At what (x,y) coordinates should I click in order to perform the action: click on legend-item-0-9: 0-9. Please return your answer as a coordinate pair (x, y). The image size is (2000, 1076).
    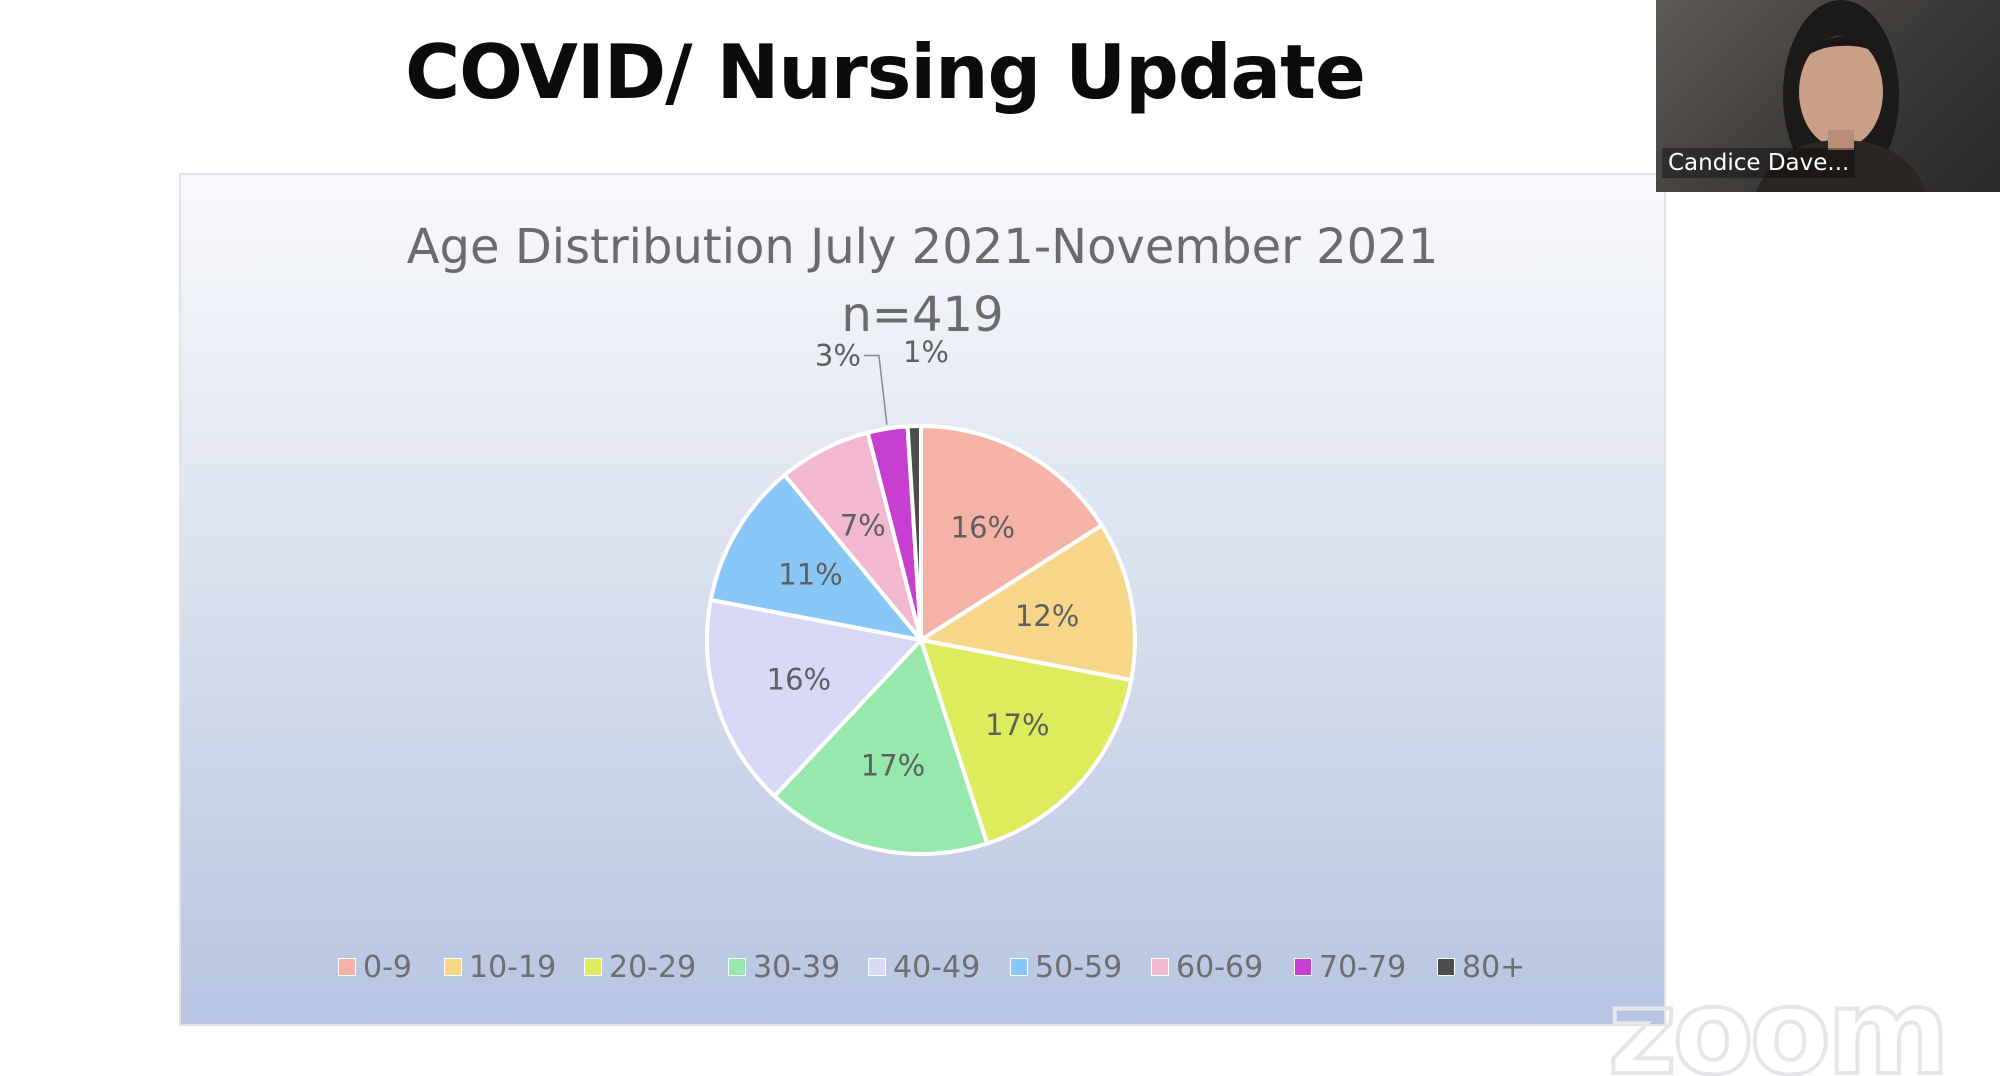
    Looking at the image, I should click on (375, 967).